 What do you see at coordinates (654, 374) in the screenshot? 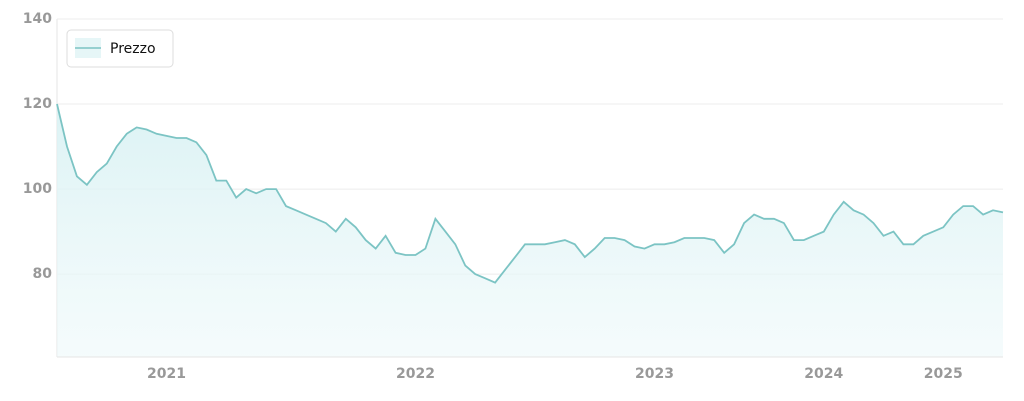
I see `x-tick-label: 2023` at bounding box center [654, 374].